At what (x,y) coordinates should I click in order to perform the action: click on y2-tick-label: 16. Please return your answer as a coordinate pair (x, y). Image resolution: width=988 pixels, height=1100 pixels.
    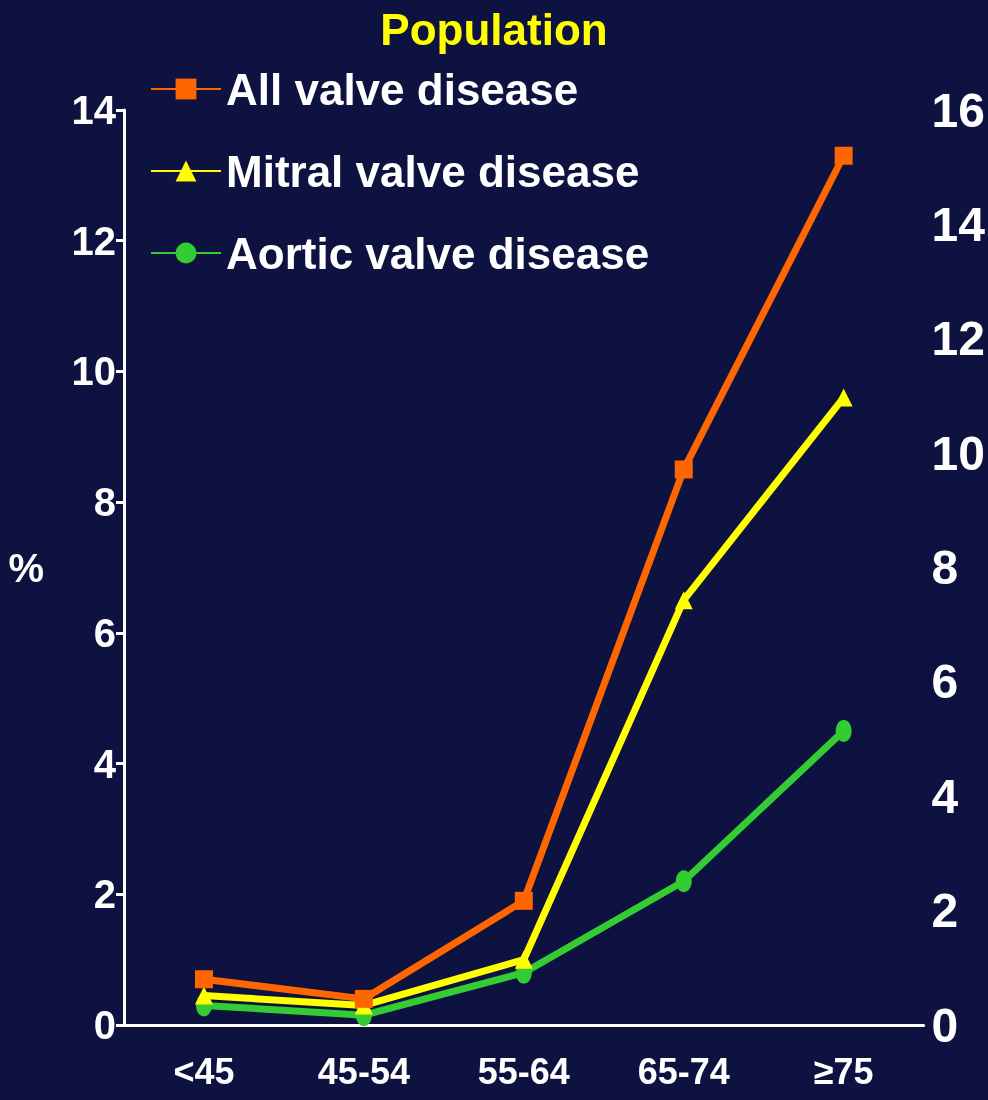
    Looking at the image, I should click on (958, 110).